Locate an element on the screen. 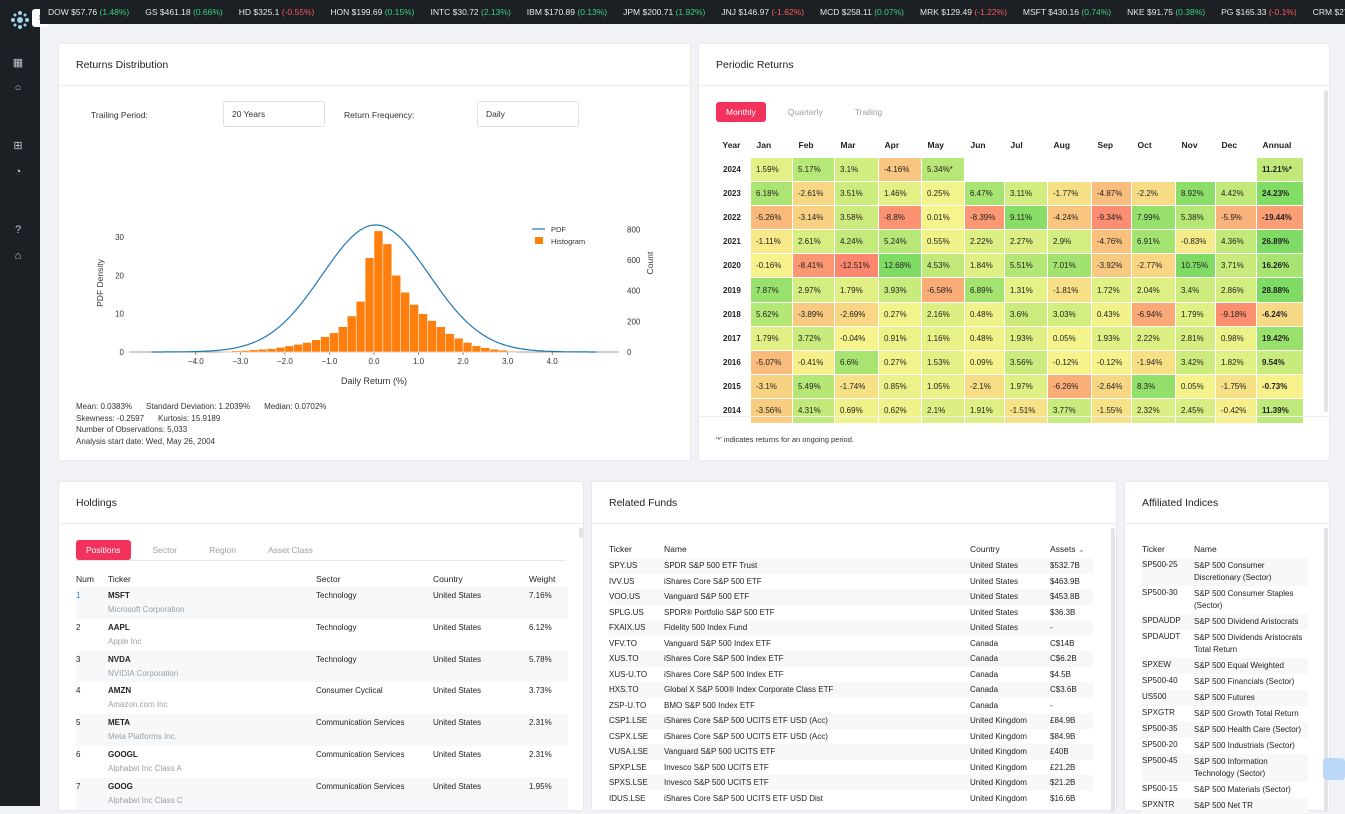  index-ticker: US500 is located at coordinates (1154, 696).